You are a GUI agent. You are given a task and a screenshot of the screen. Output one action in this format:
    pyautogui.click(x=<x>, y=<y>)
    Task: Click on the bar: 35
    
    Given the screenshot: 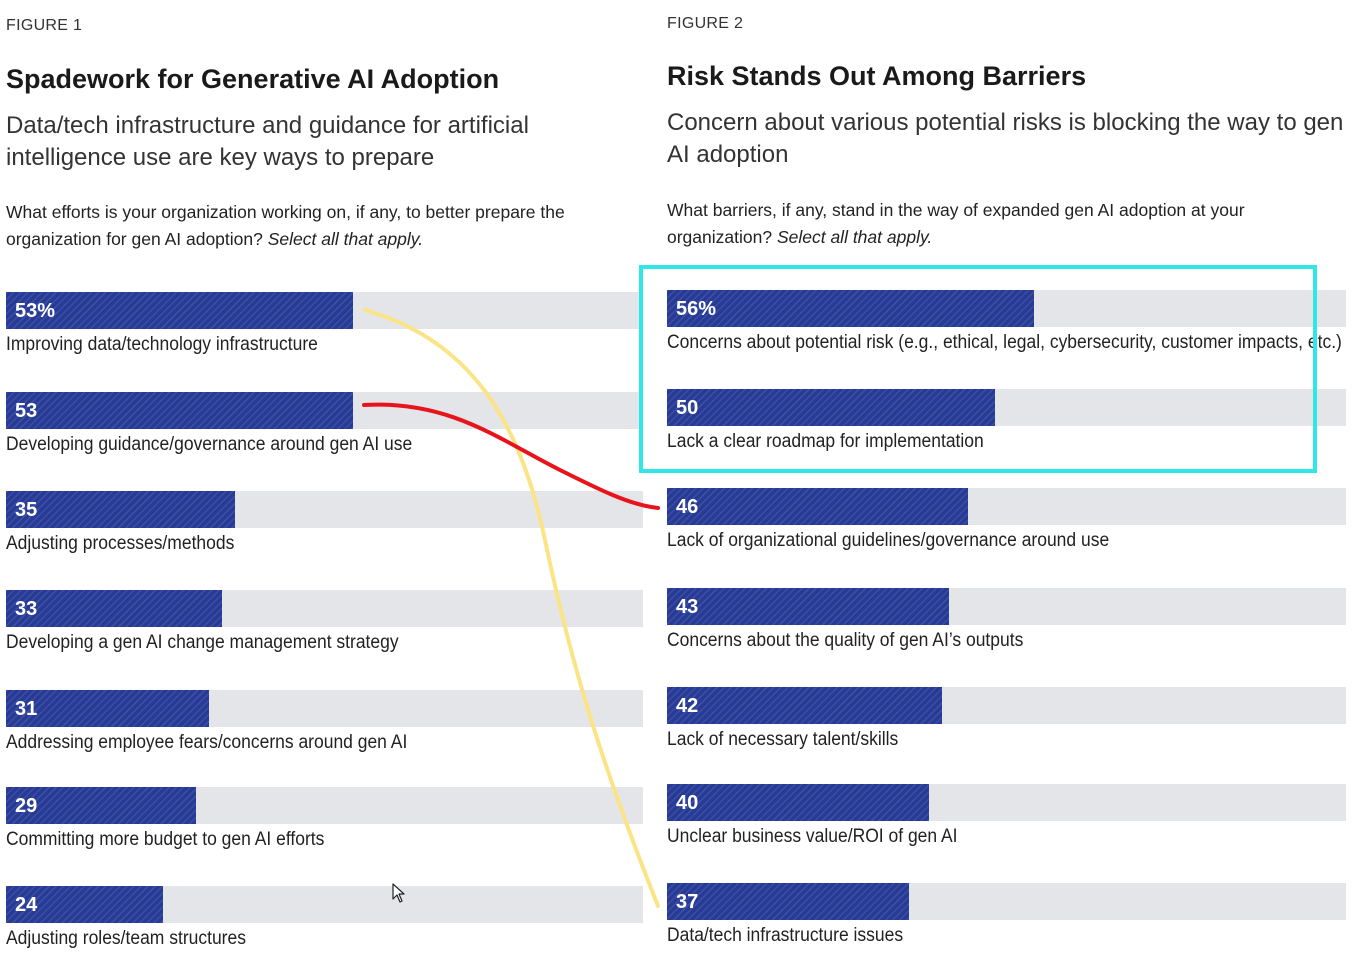 What is the action you would take?
    pyautogui.click(x=120, y=509)
    